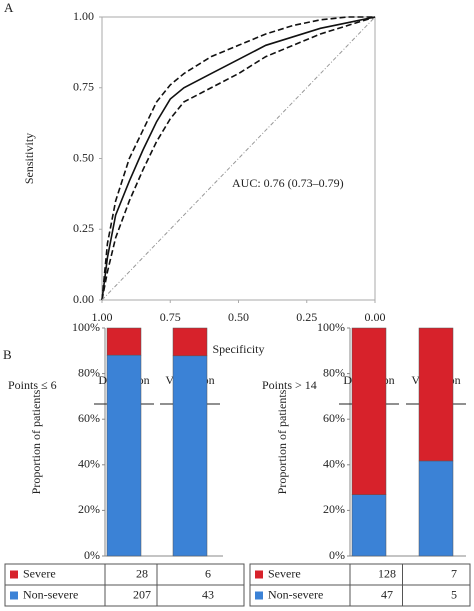 The width and height of the screenshot is (474, 611). What do you see at coordinates (239, 349) in the screenshot?
I see `x-axis-label: Specificity` at bounding box center [239, 349].